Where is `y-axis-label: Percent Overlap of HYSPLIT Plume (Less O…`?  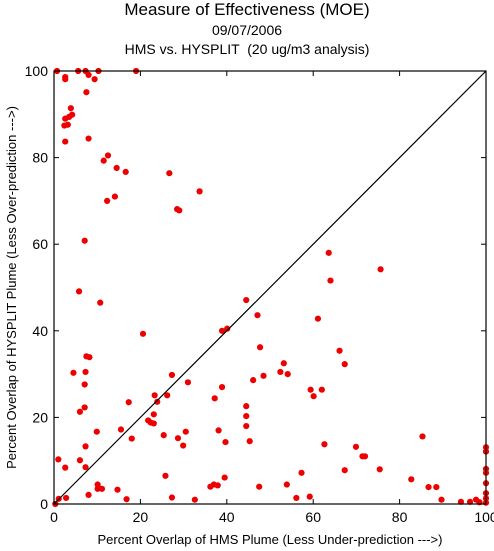
y-axis-label: Percent Overlap of HYSPLIT Plume (Less O… is located at coordinates (11, 287).